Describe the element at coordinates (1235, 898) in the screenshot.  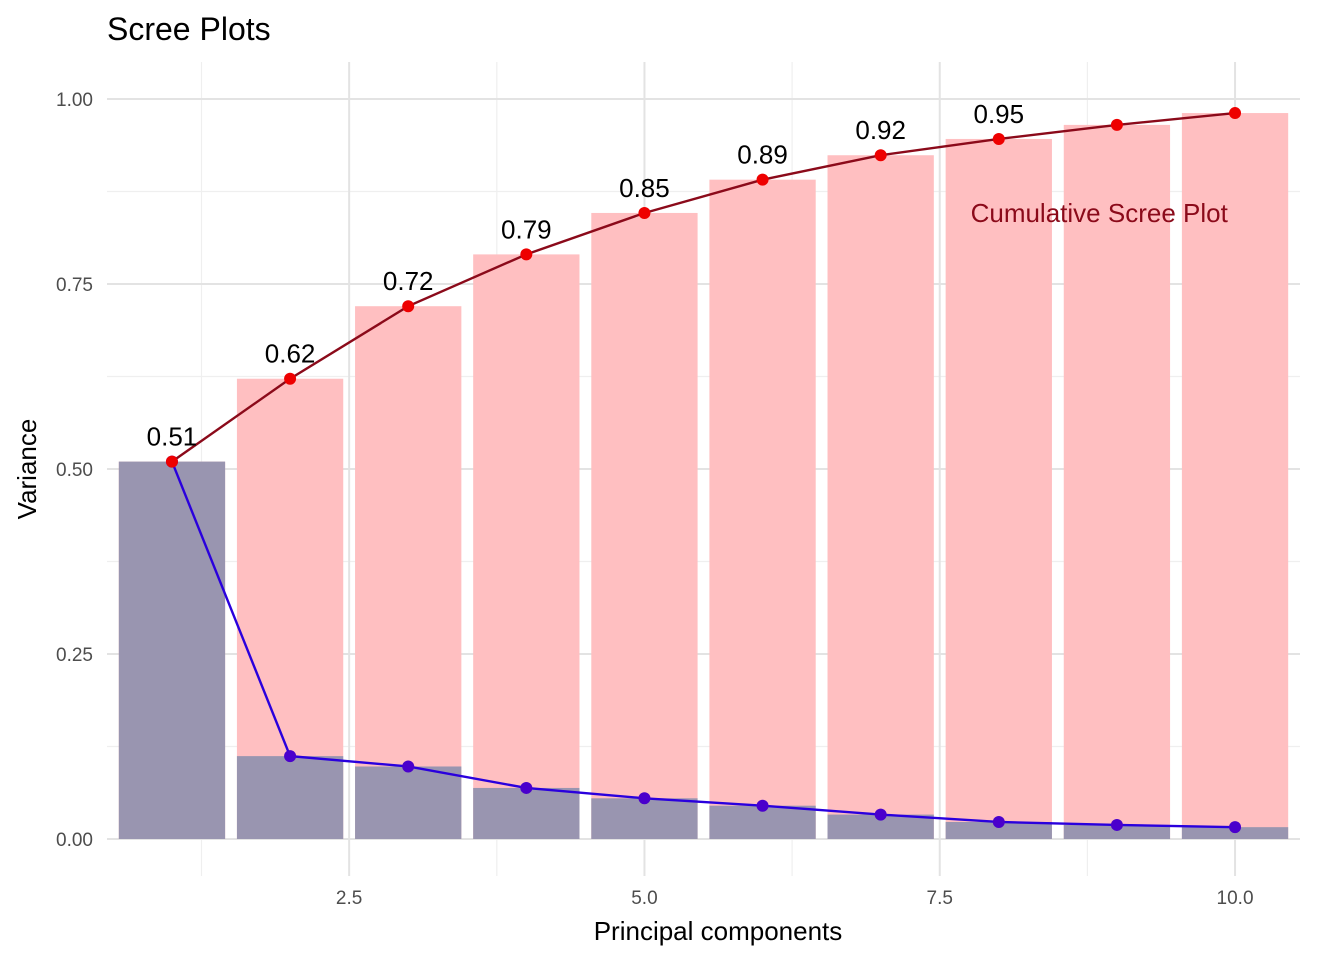
I see `x-tick-label: 10.0` at that location.